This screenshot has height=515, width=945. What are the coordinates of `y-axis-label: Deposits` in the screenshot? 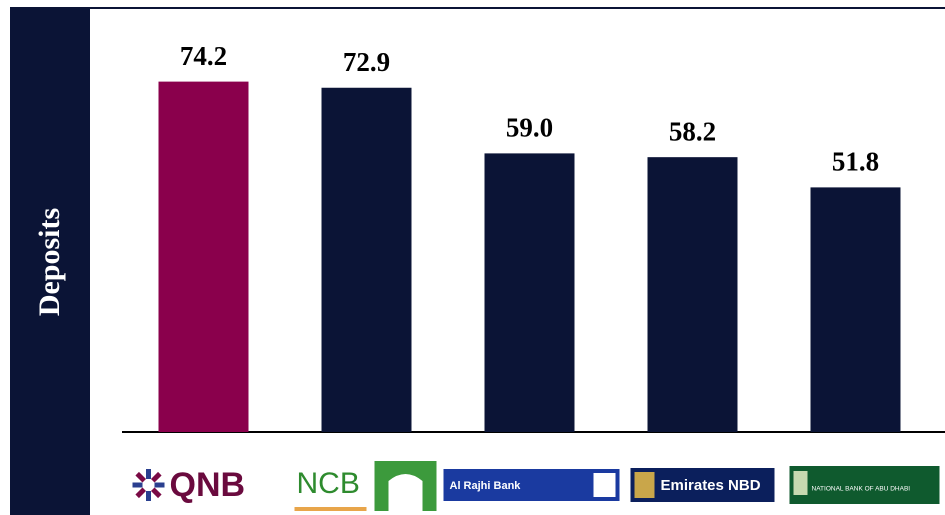 It's located at (49, 262).